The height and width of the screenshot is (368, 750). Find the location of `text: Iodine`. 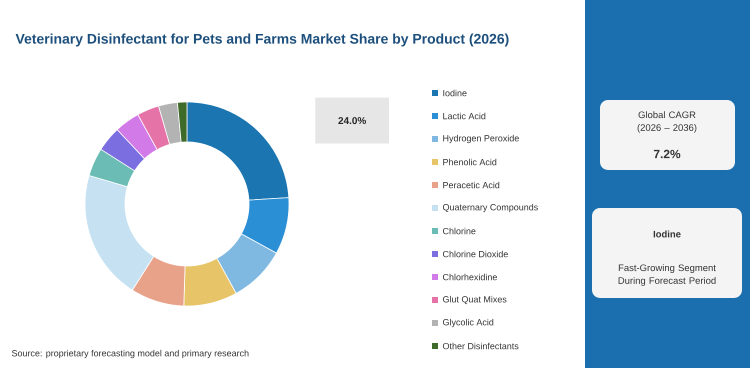

text: Iodine is located at coordinates (667, 234).